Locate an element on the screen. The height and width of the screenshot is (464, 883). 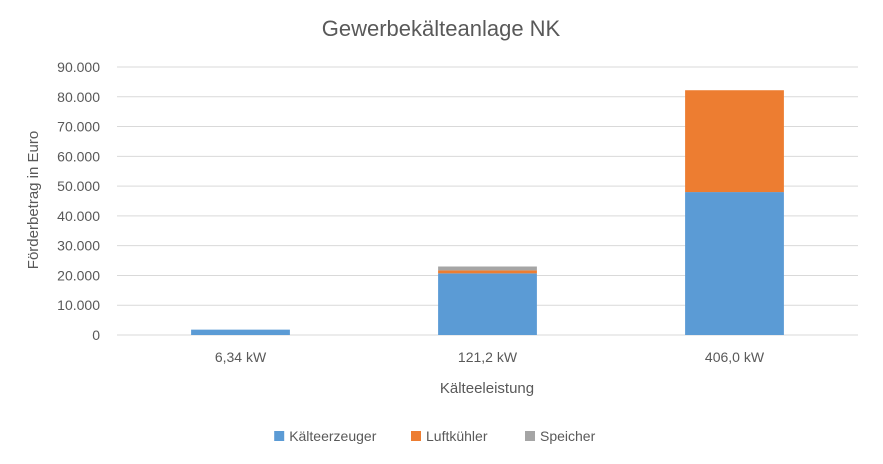
y-tick-label: 20.000 is located at coordinates (78, 275).